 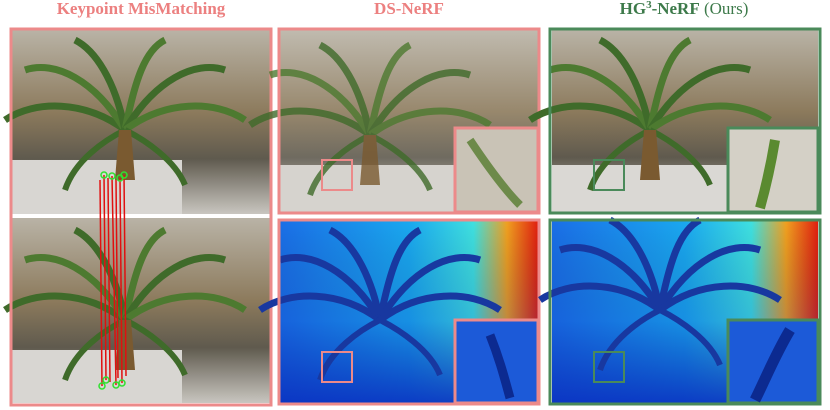 What do you see at coordinates (141, 9) in the screenshot?
I see `column-title: Keypoint MisMatching` at bounding box center [141, 9].